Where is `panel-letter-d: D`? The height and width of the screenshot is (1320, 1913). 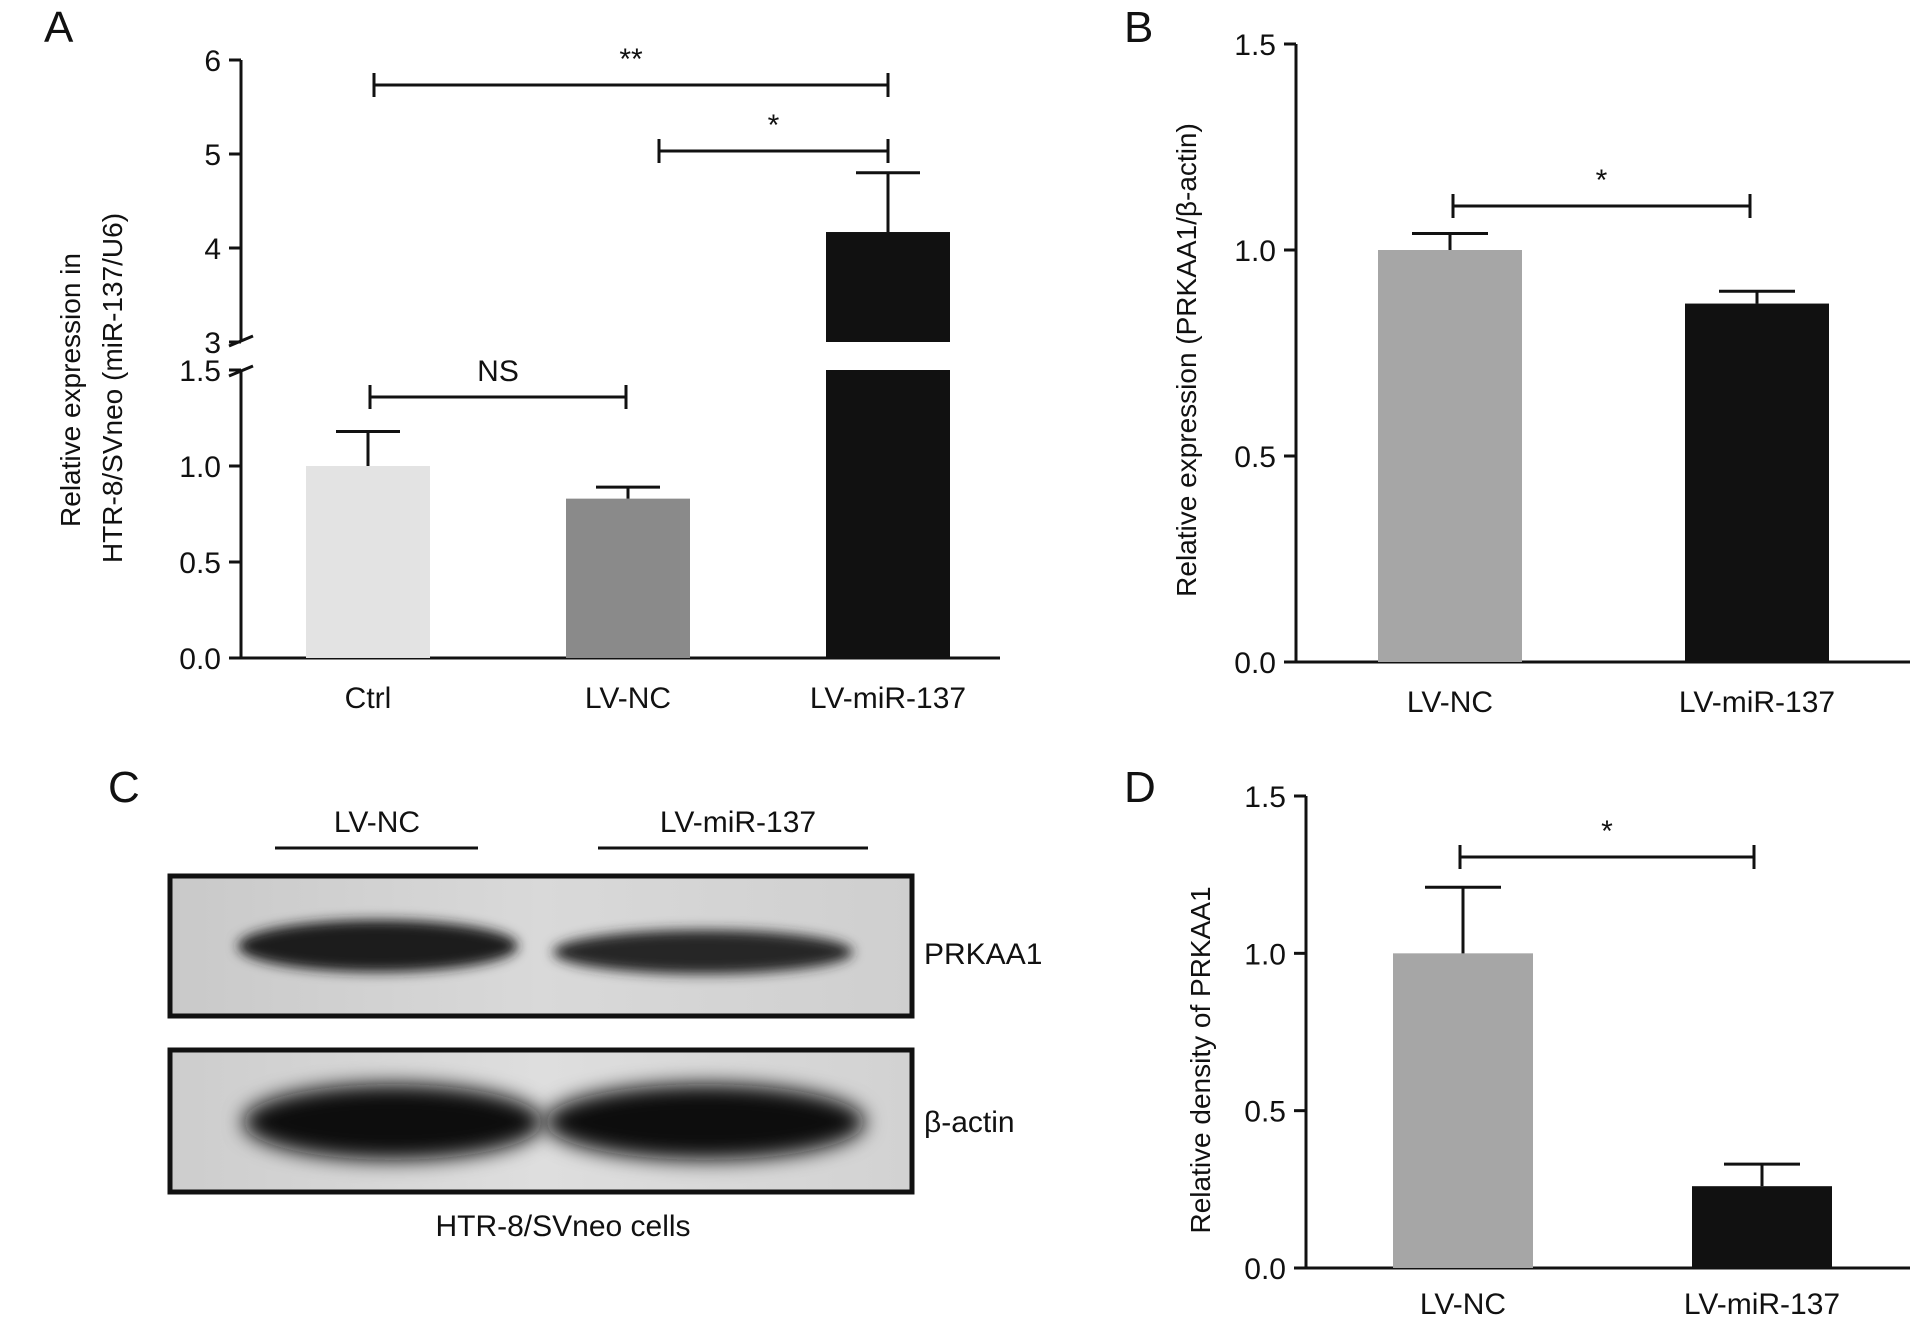
panel-letter-d: D is located at coordinates (1140, 787).